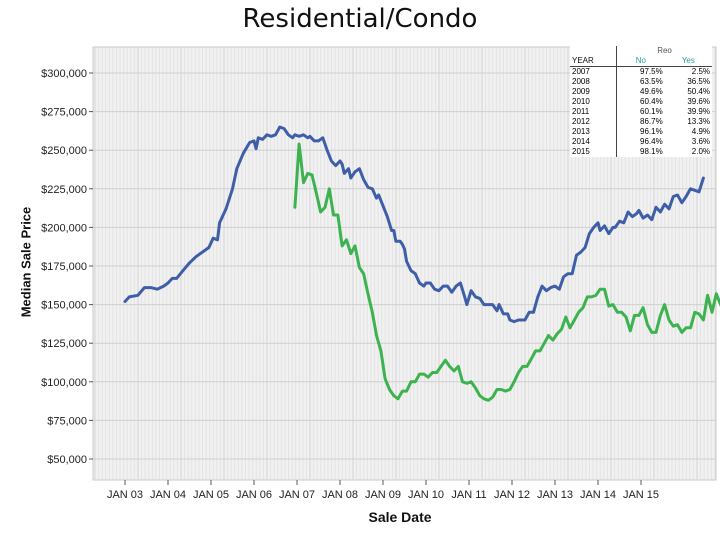 The height and width of the screenshot is (540, 720). Describe the element at coordinates (651, 71) in the screenshot. I see `no-pct-cell: 97.5%` at that location.